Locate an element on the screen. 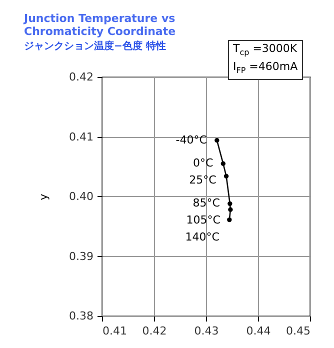 This screenshot has width=334, height=348. annotation: 25°C is located at coordinates (203, 180).